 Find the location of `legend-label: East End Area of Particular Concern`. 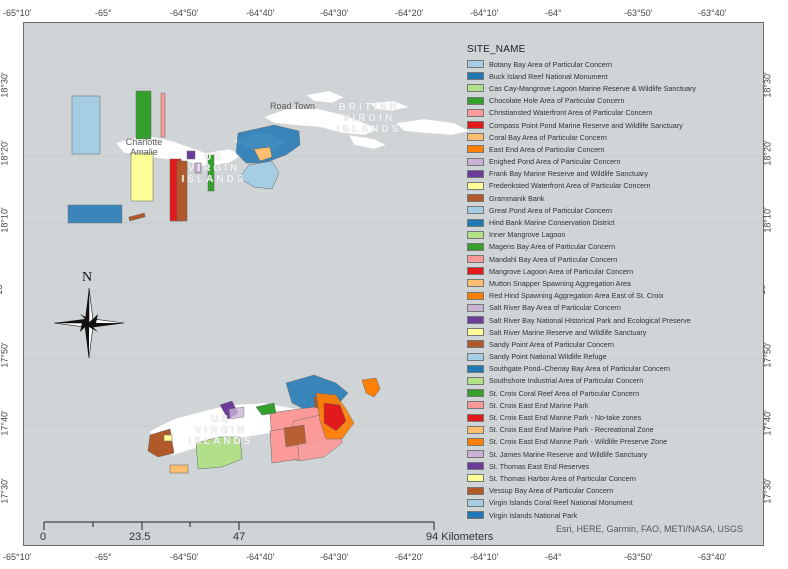

legend-label: East End Area of Particular Concern is located at coordinates (547, 149).